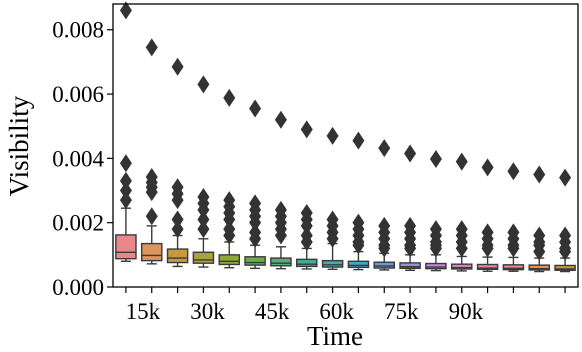 This screenshot has width=582, height=352. Describe the element at coordinates (466, 311) in the screenshot. I see `x-tick-label: 90k` at that location.